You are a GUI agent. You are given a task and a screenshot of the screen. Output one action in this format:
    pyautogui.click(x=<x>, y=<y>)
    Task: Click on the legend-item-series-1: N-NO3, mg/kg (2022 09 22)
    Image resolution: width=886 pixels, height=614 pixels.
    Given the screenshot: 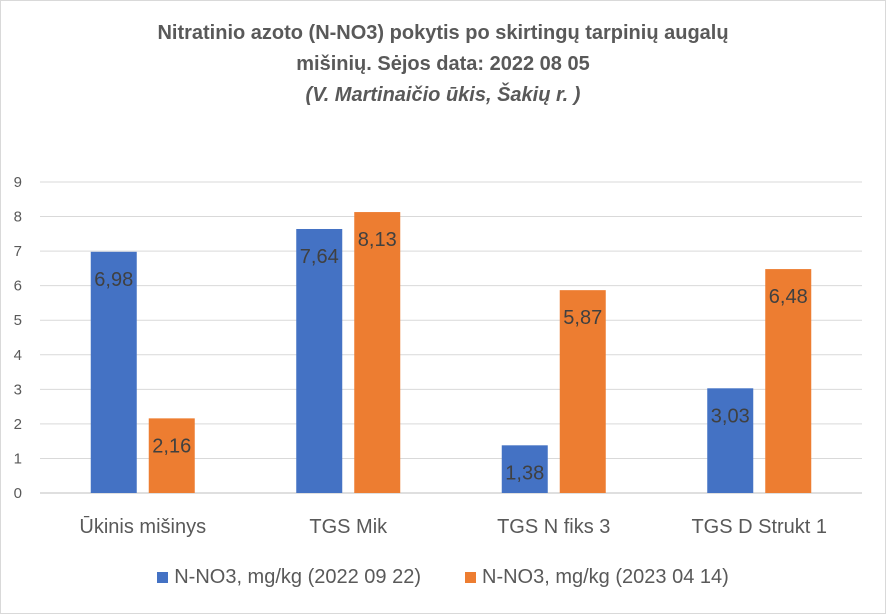 What is the action you would take?
    pyautogui.click(x=289, y=577)
    